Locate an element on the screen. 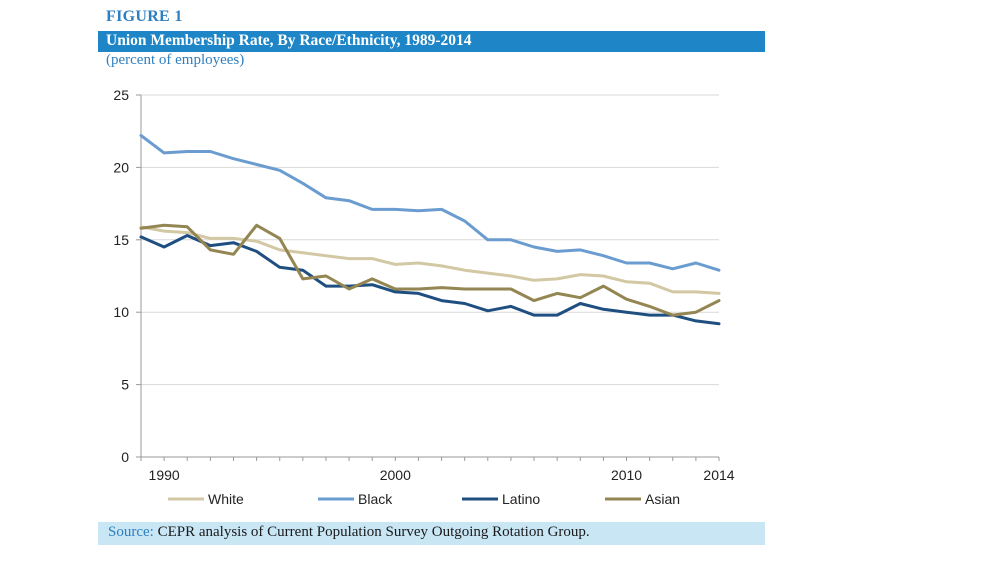  series-line-white is located at coordinates (430, 260).